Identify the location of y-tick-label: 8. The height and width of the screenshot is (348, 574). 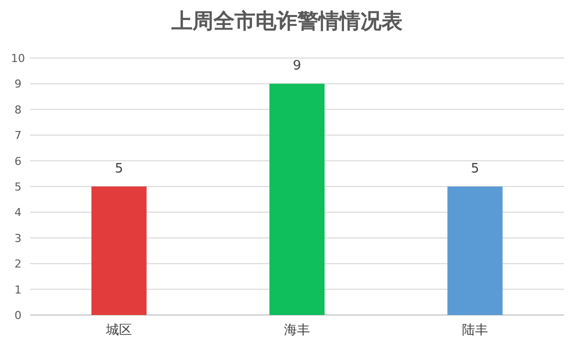
(18, 109).